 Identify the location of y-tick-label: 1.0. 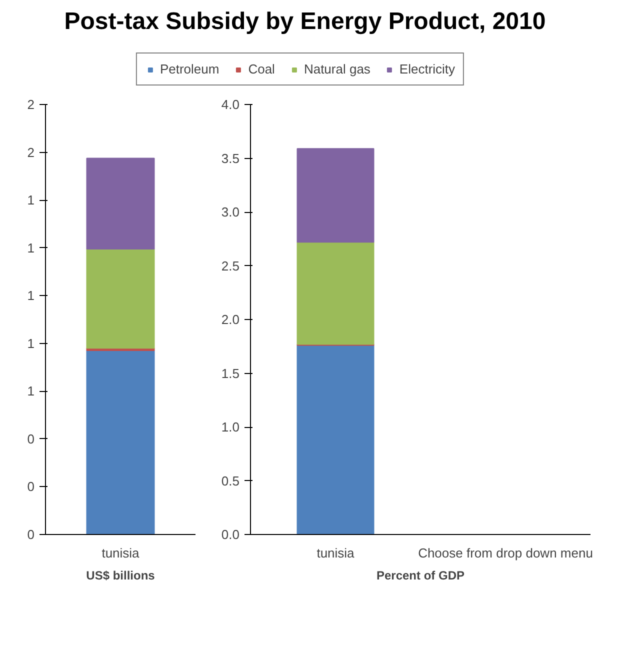
(230, 427).